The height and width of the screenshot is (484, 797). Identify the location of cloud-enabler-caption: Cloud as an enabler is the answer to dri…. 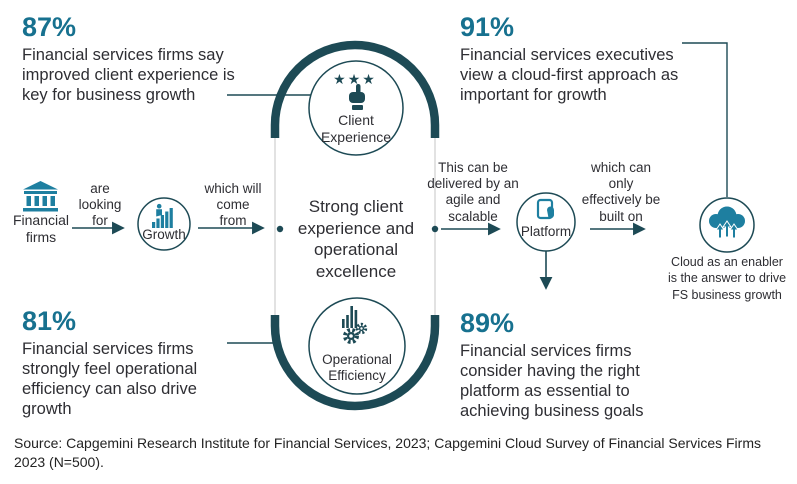
(727, 278).